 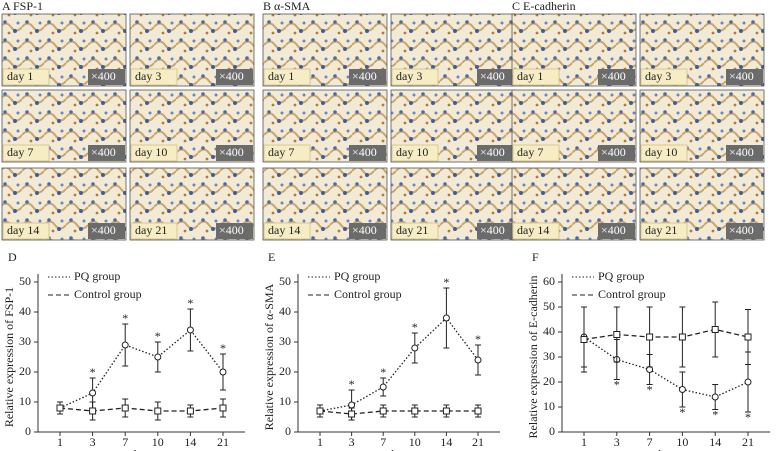 I want to click on y-tick-label: 50, so click(x=549, y=306).